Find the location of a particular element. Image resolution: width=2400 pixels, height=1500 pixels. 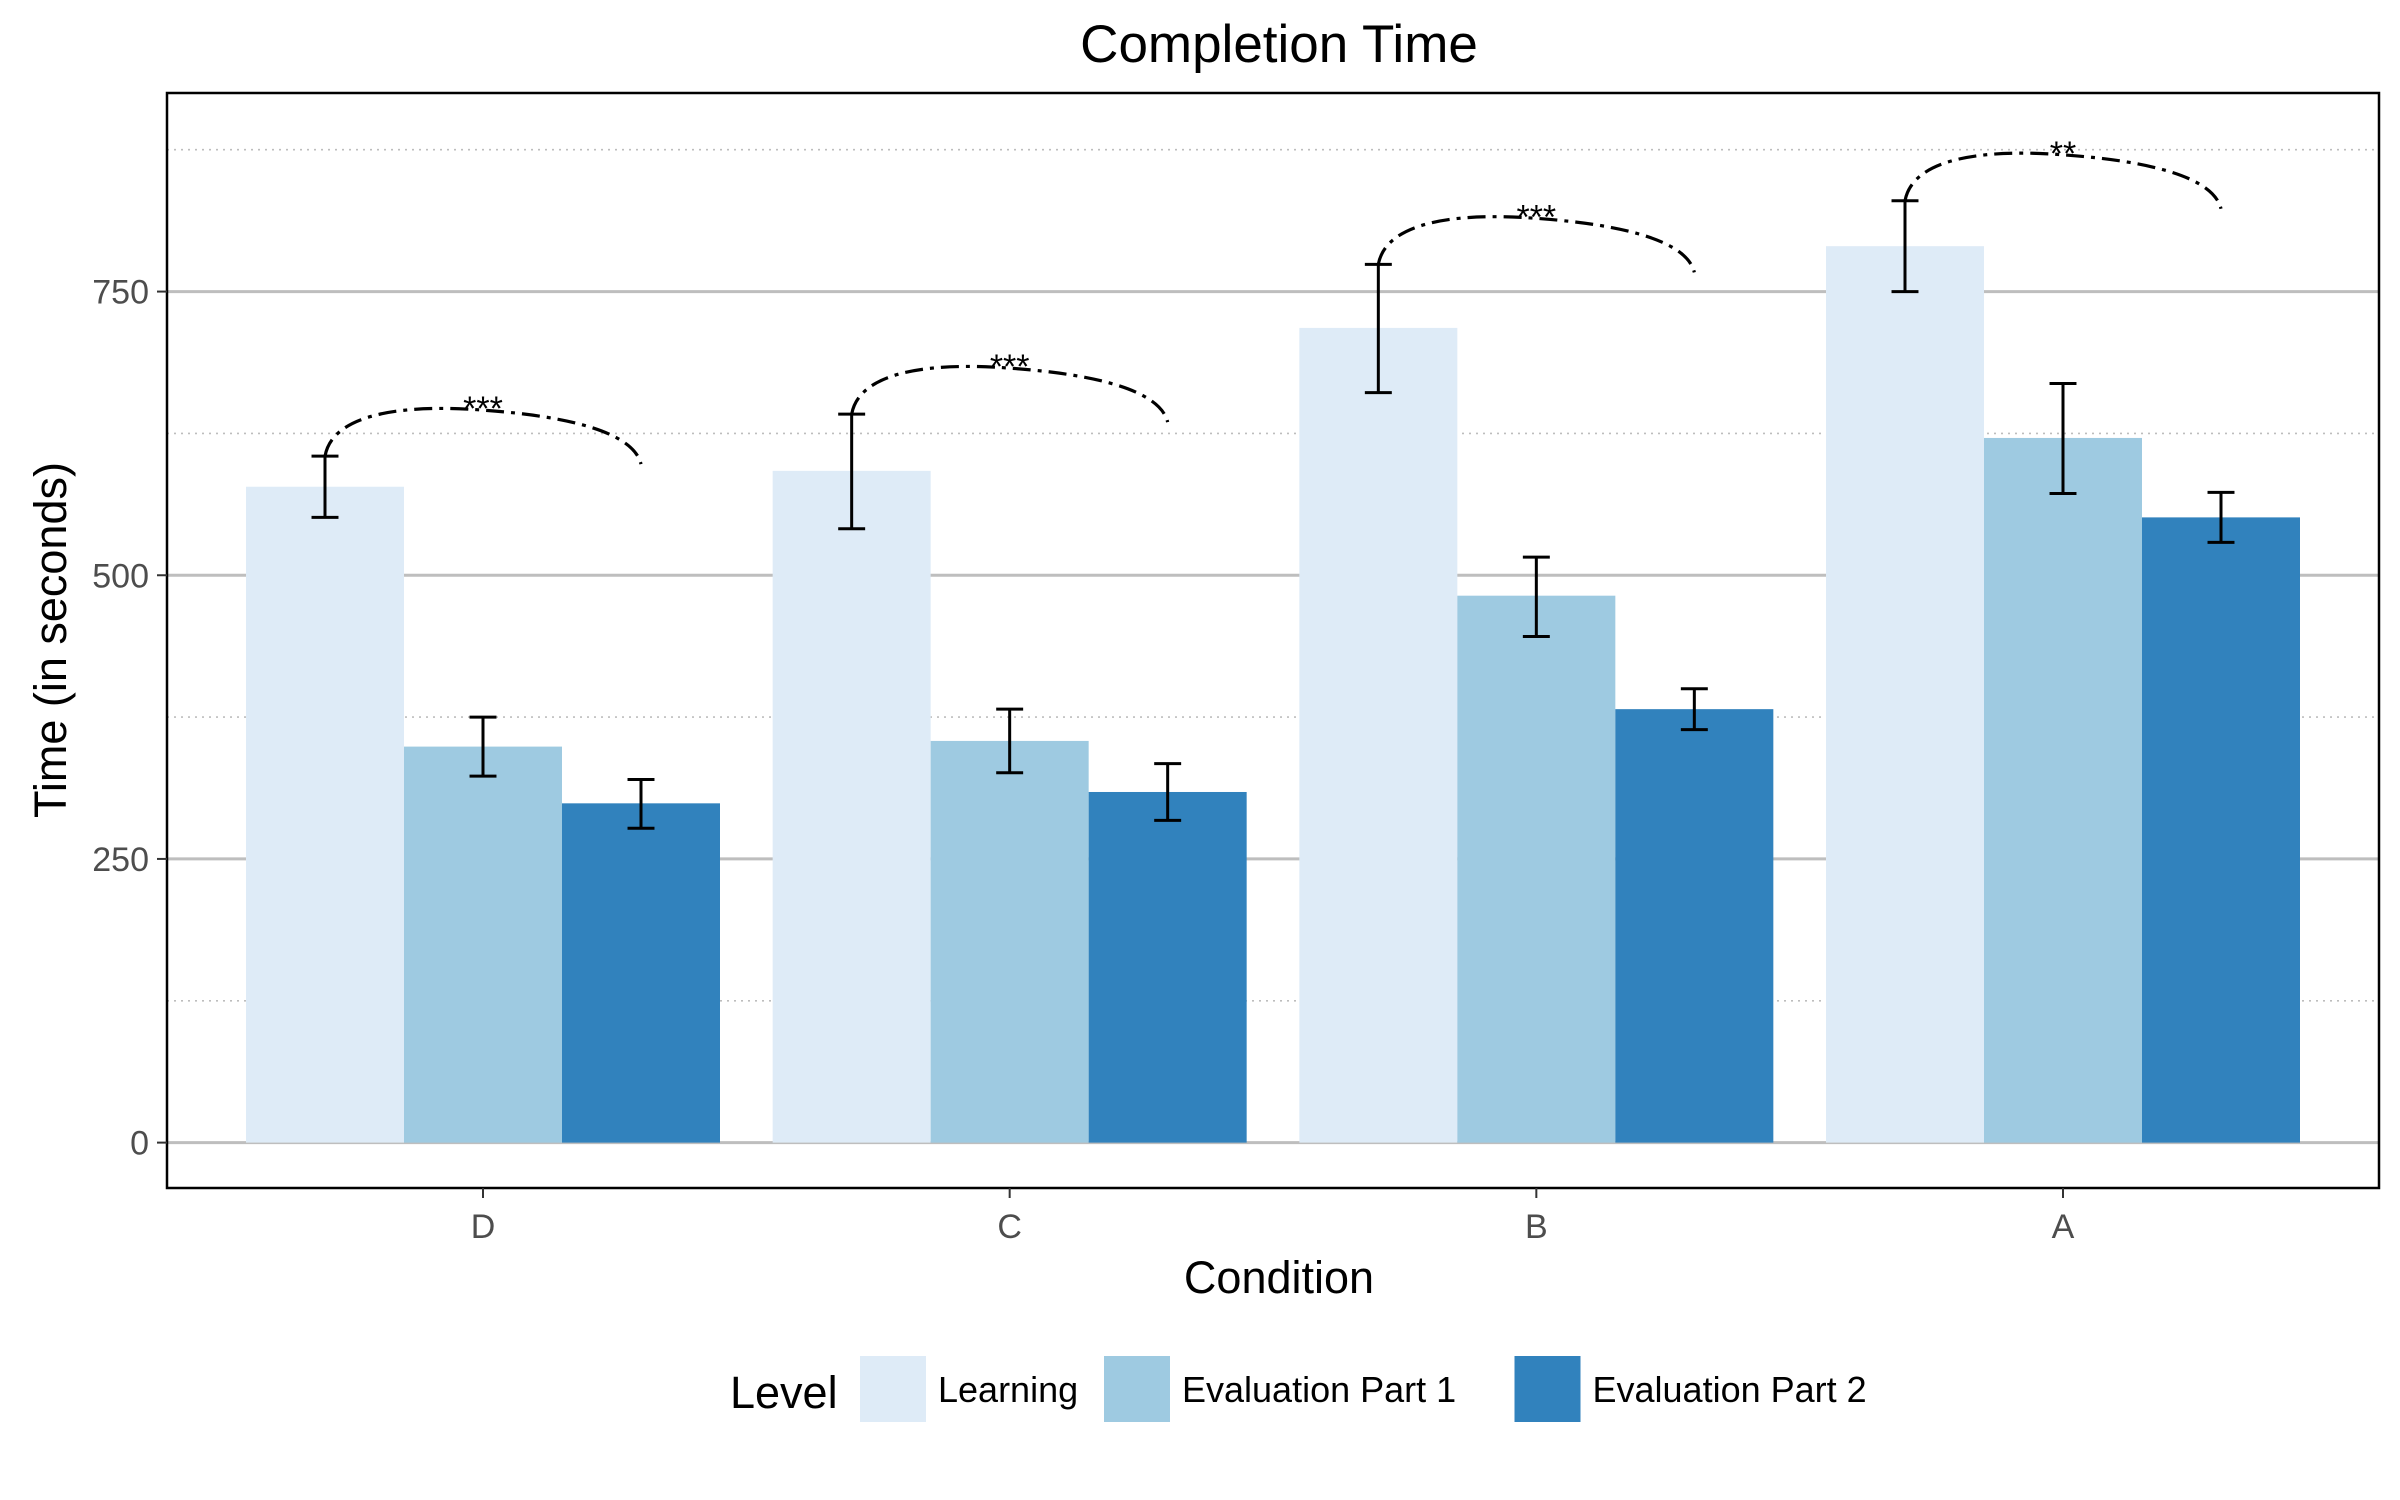

x-tick-label: B is located at coordinates (1536, 1227).